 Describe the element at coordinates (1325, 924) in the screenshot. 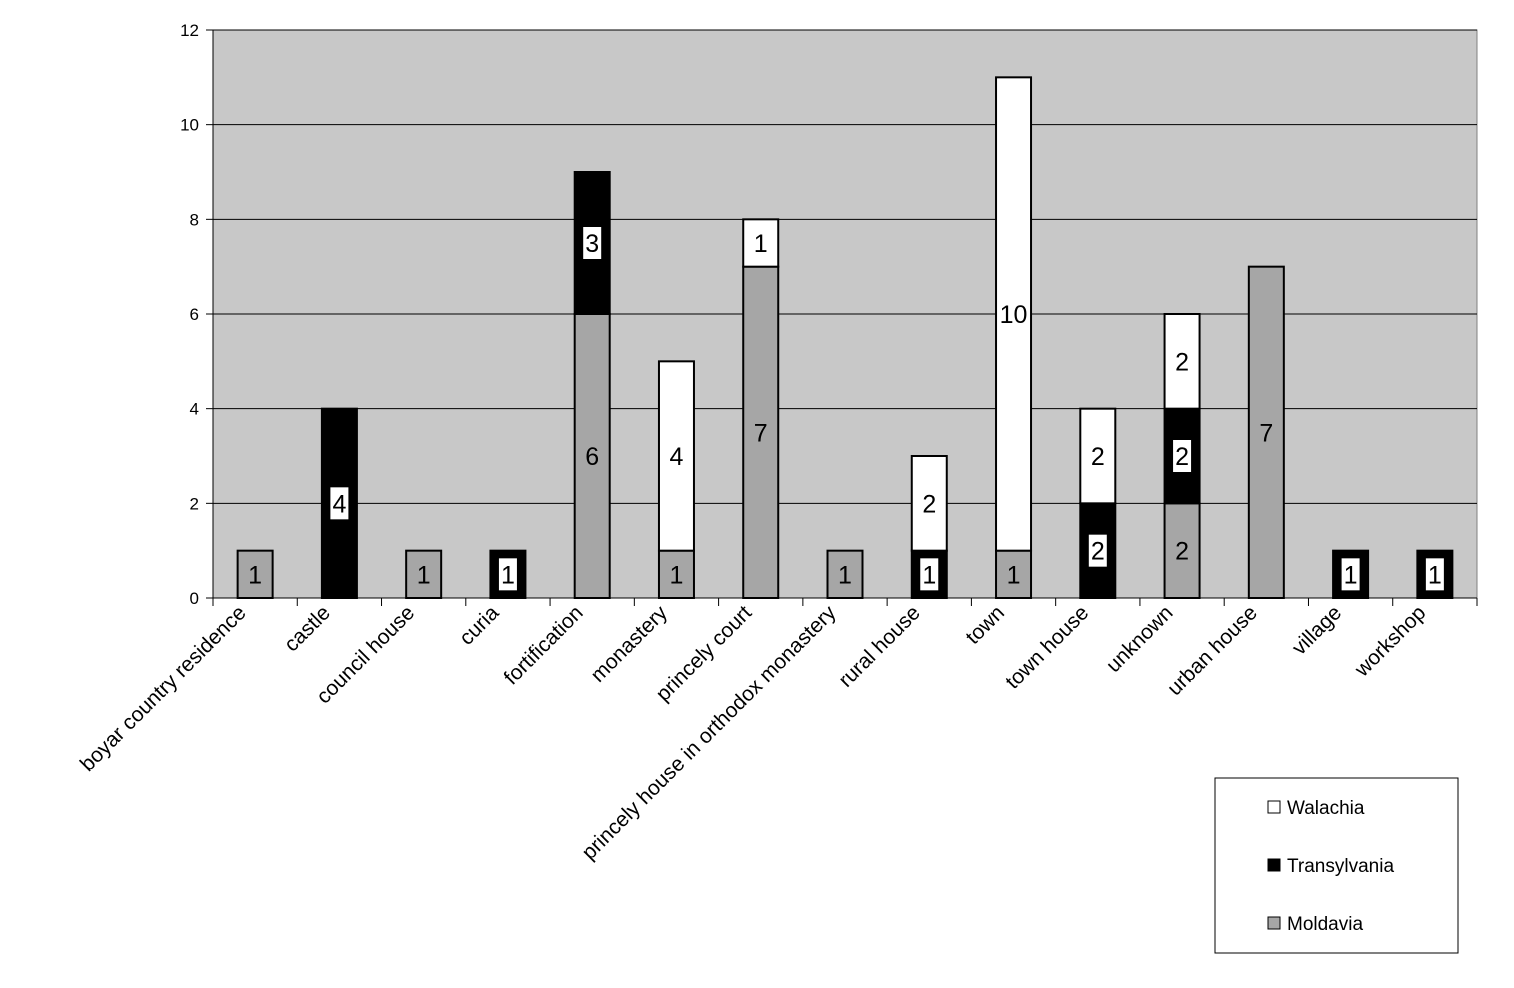

I see `legend-label: Moldavia` at that location.